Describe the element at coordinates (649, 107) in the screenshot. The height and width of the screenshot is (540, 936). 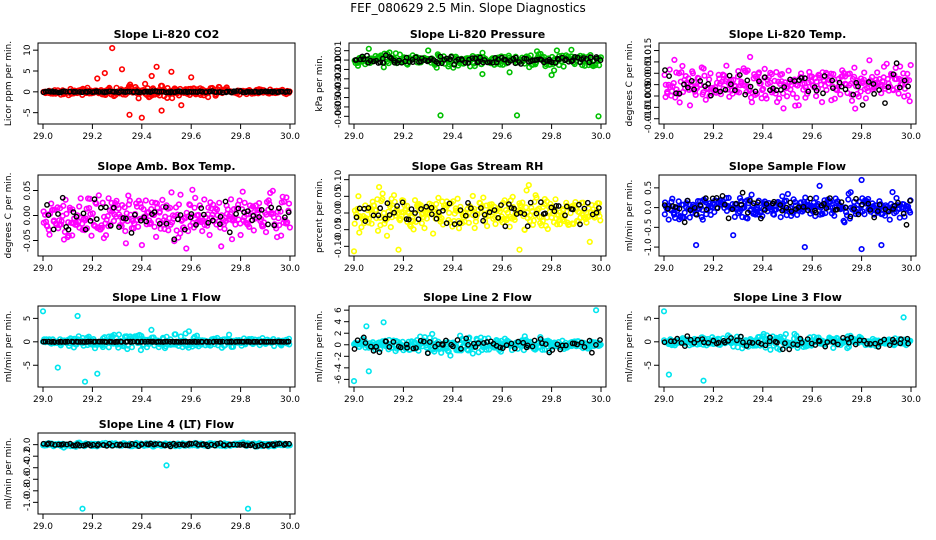
I see `y-tick-label: -0.010` at that location.